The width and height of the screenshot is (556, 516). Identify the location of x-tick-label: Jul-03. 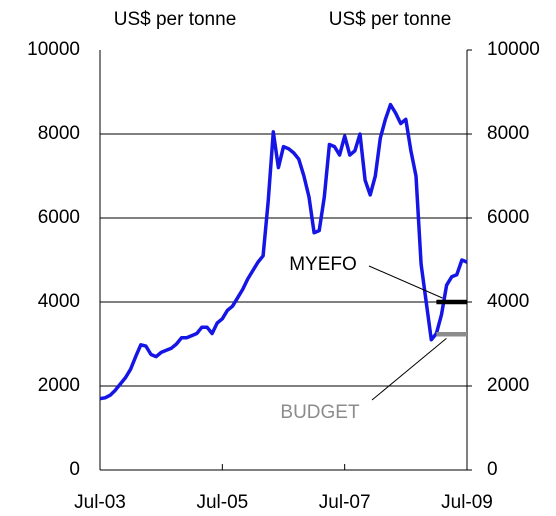
(100, 502).